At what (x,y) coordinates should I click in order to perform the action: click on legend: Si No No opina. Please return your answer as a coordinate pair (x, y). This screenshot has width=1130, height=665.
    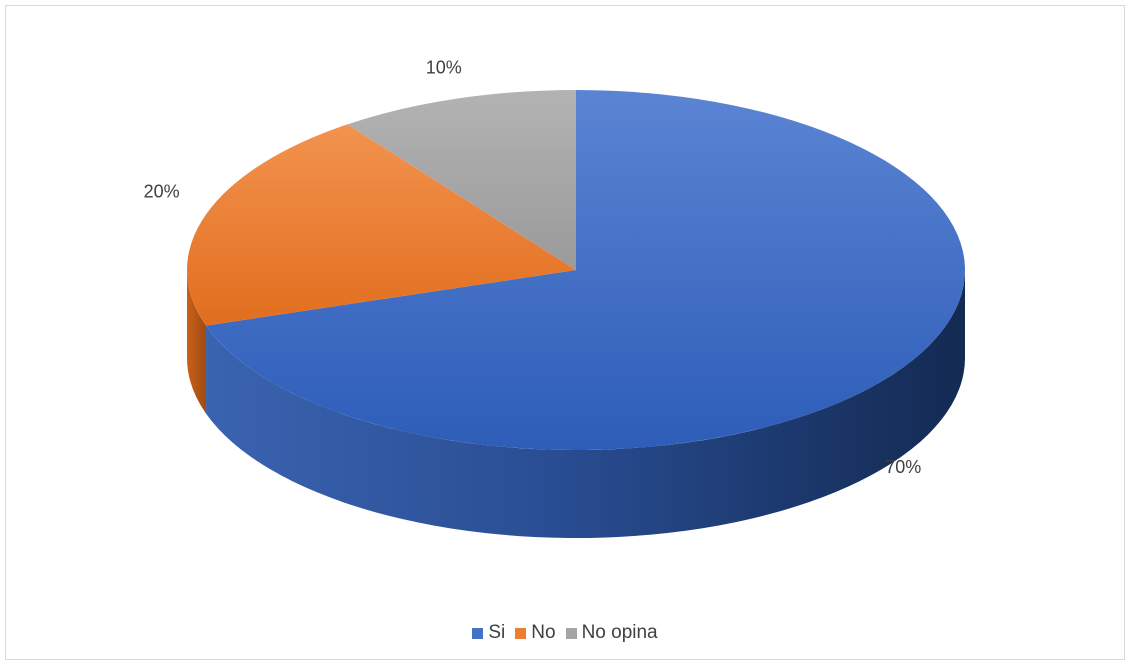
    Looking at the image, I should click on (565, 633).